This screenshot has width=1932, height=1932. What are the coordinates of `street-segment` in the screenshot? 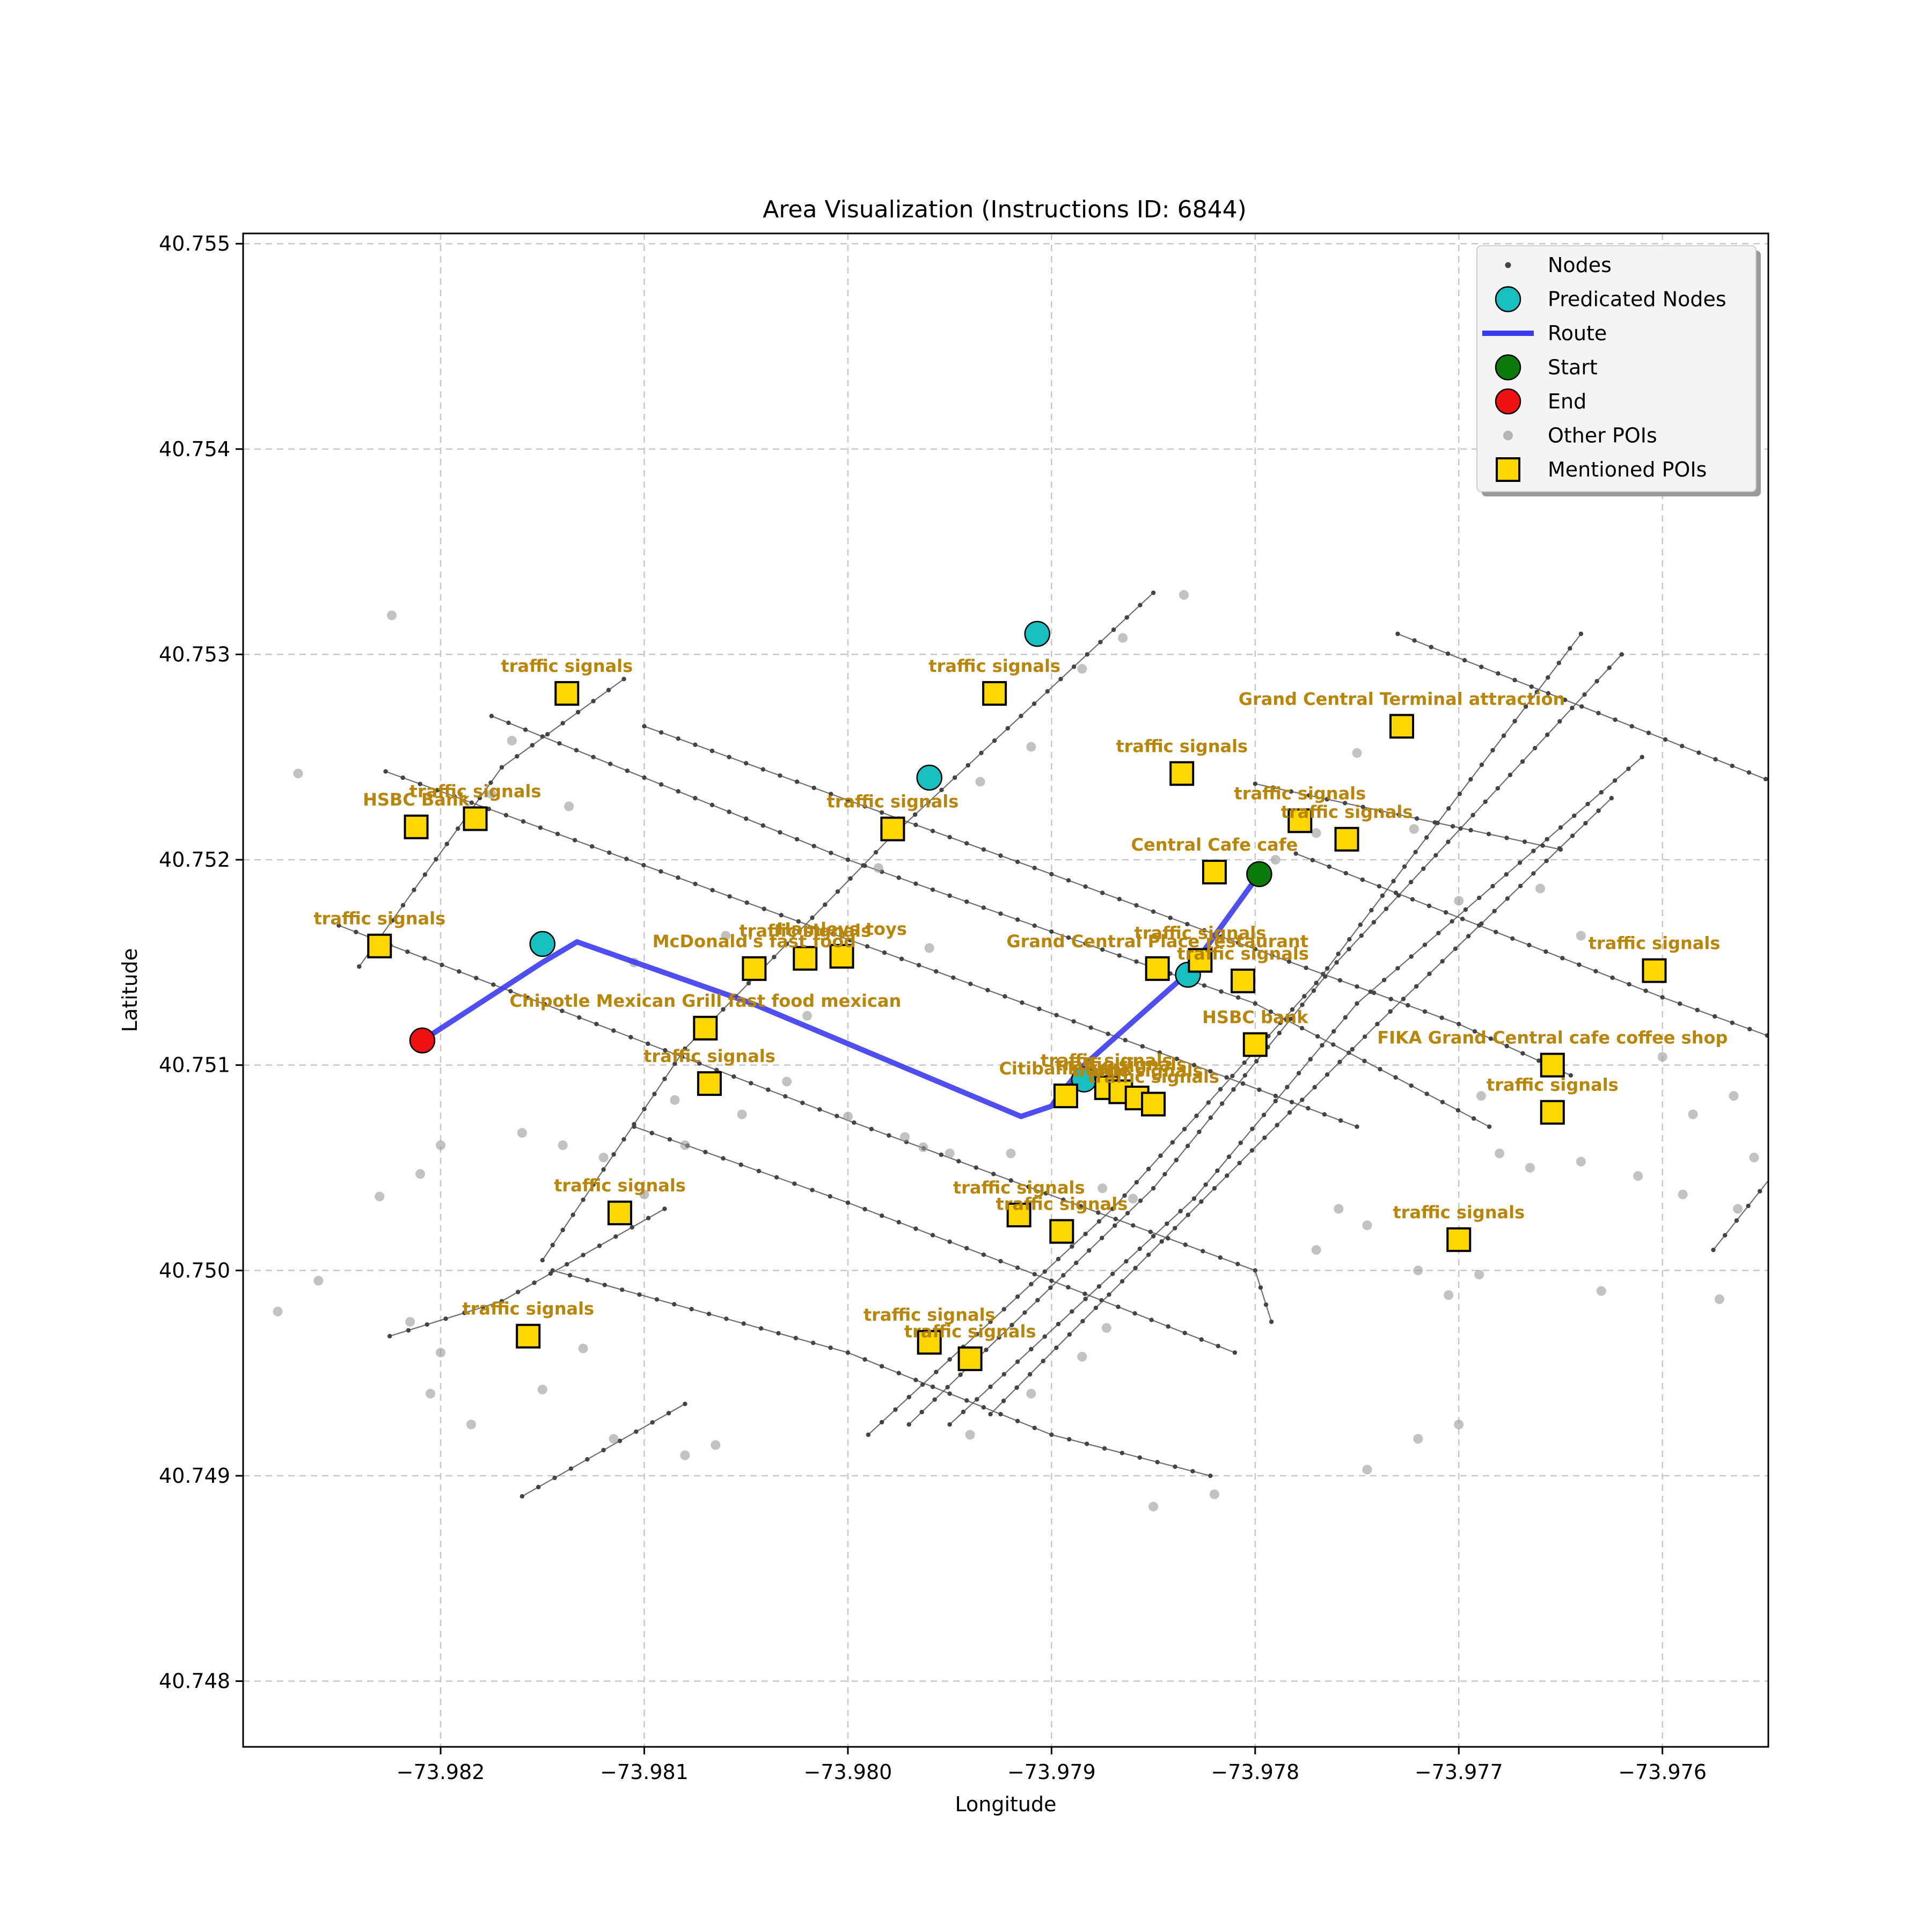 It's located at (1582, 707).